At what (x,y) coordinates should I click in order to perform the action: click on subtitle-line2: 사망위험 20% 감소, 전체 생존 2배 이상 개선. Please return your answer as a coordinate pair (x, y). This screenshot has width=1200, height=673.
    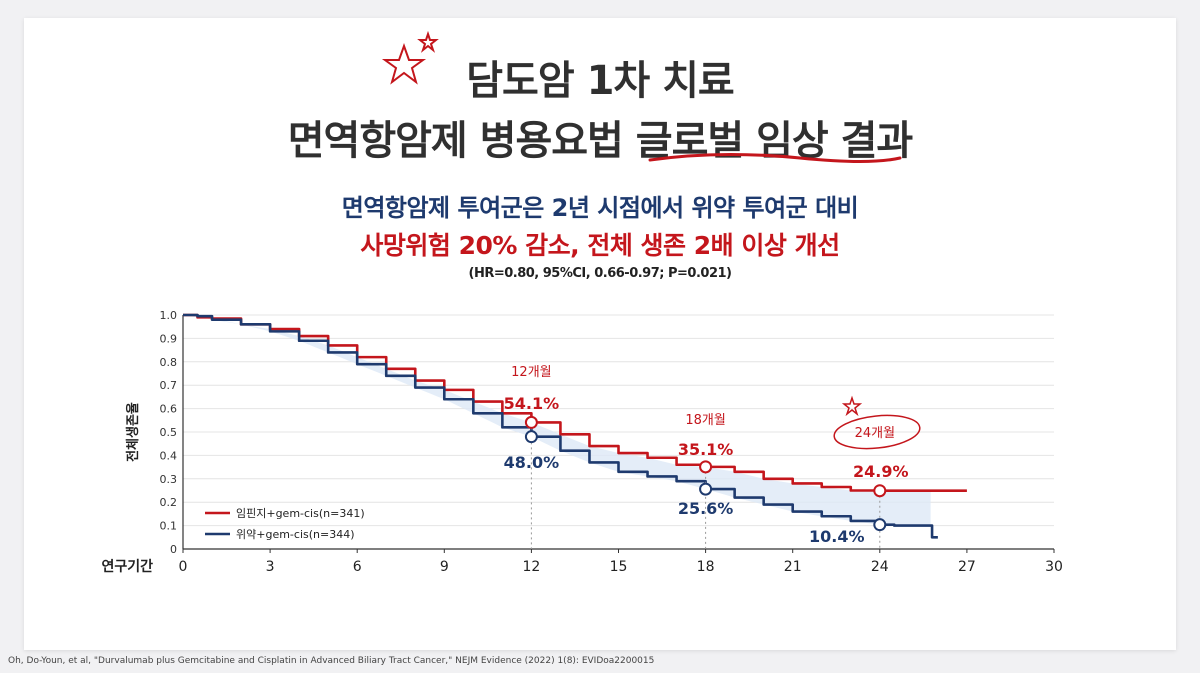
    Looking at the image, I should click on (600, 245).